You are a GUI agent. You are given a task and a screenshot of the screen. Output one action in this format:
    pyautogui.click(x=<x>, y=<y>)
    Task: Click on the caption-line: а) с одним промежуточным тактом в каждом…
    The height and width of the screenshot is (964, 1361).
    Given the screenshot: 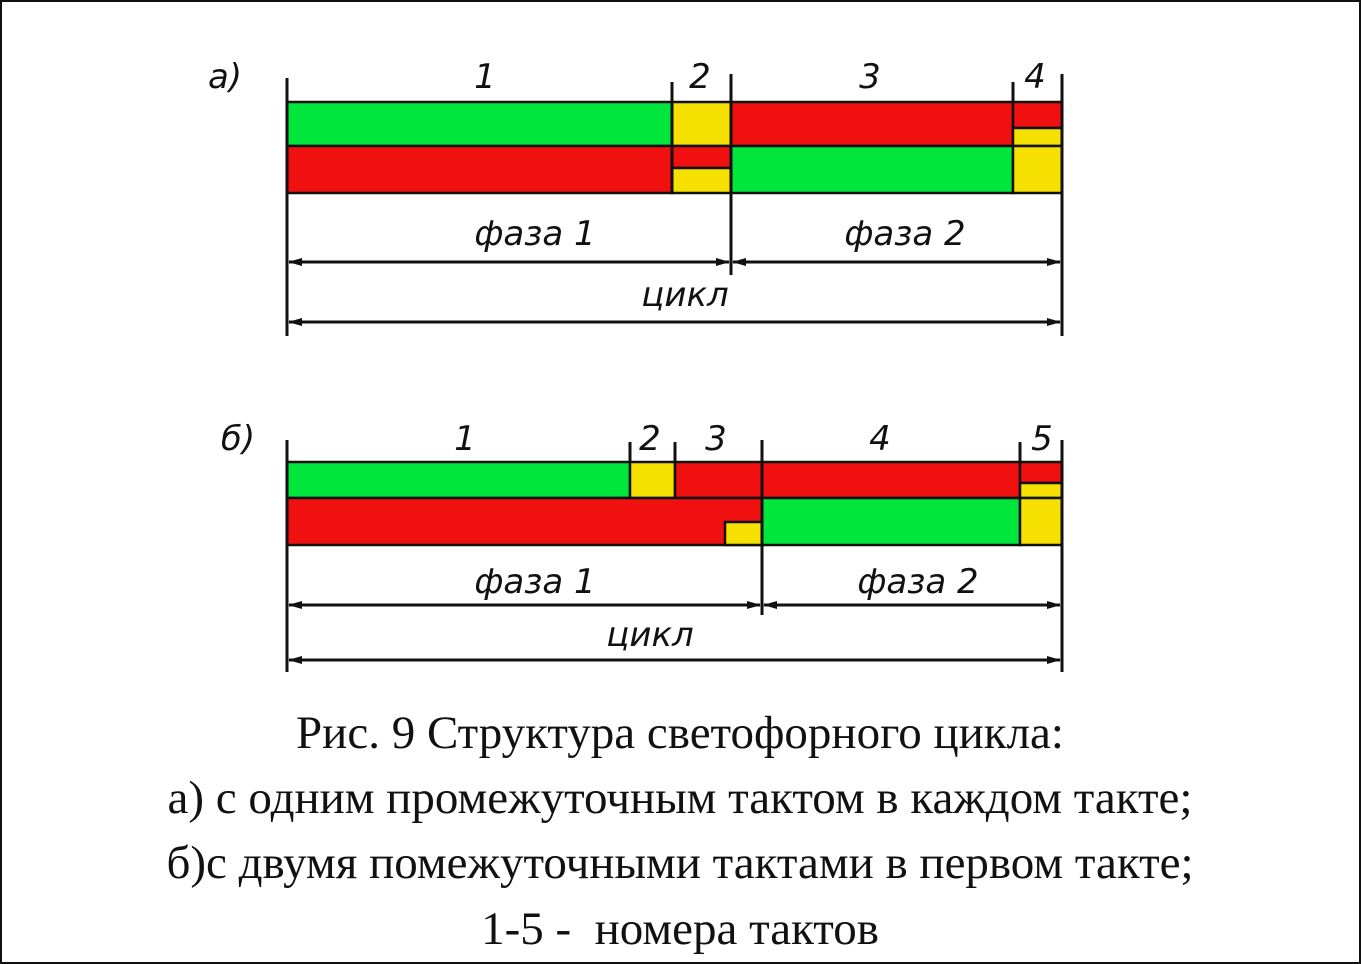 What is the action you would take?
    pyautogui.click(x=680, y=798)
    